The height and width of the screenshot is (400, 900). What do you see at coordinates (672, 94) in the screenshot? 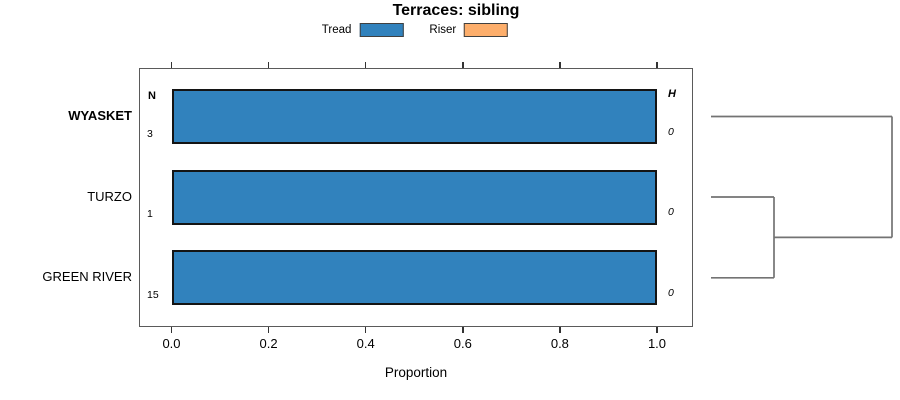
I see `h-column-header: H` at bounding box center [672, 94].